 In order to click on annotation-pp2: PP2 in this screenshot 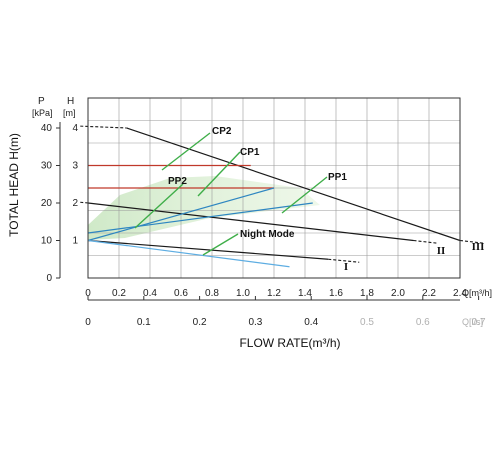, I will do `click(177, 181)`.